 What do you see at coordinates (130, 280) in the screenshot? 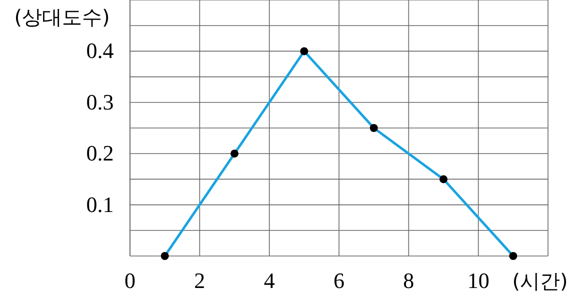
I see `x-tick-label: 0` at bounding box center [130, 280].